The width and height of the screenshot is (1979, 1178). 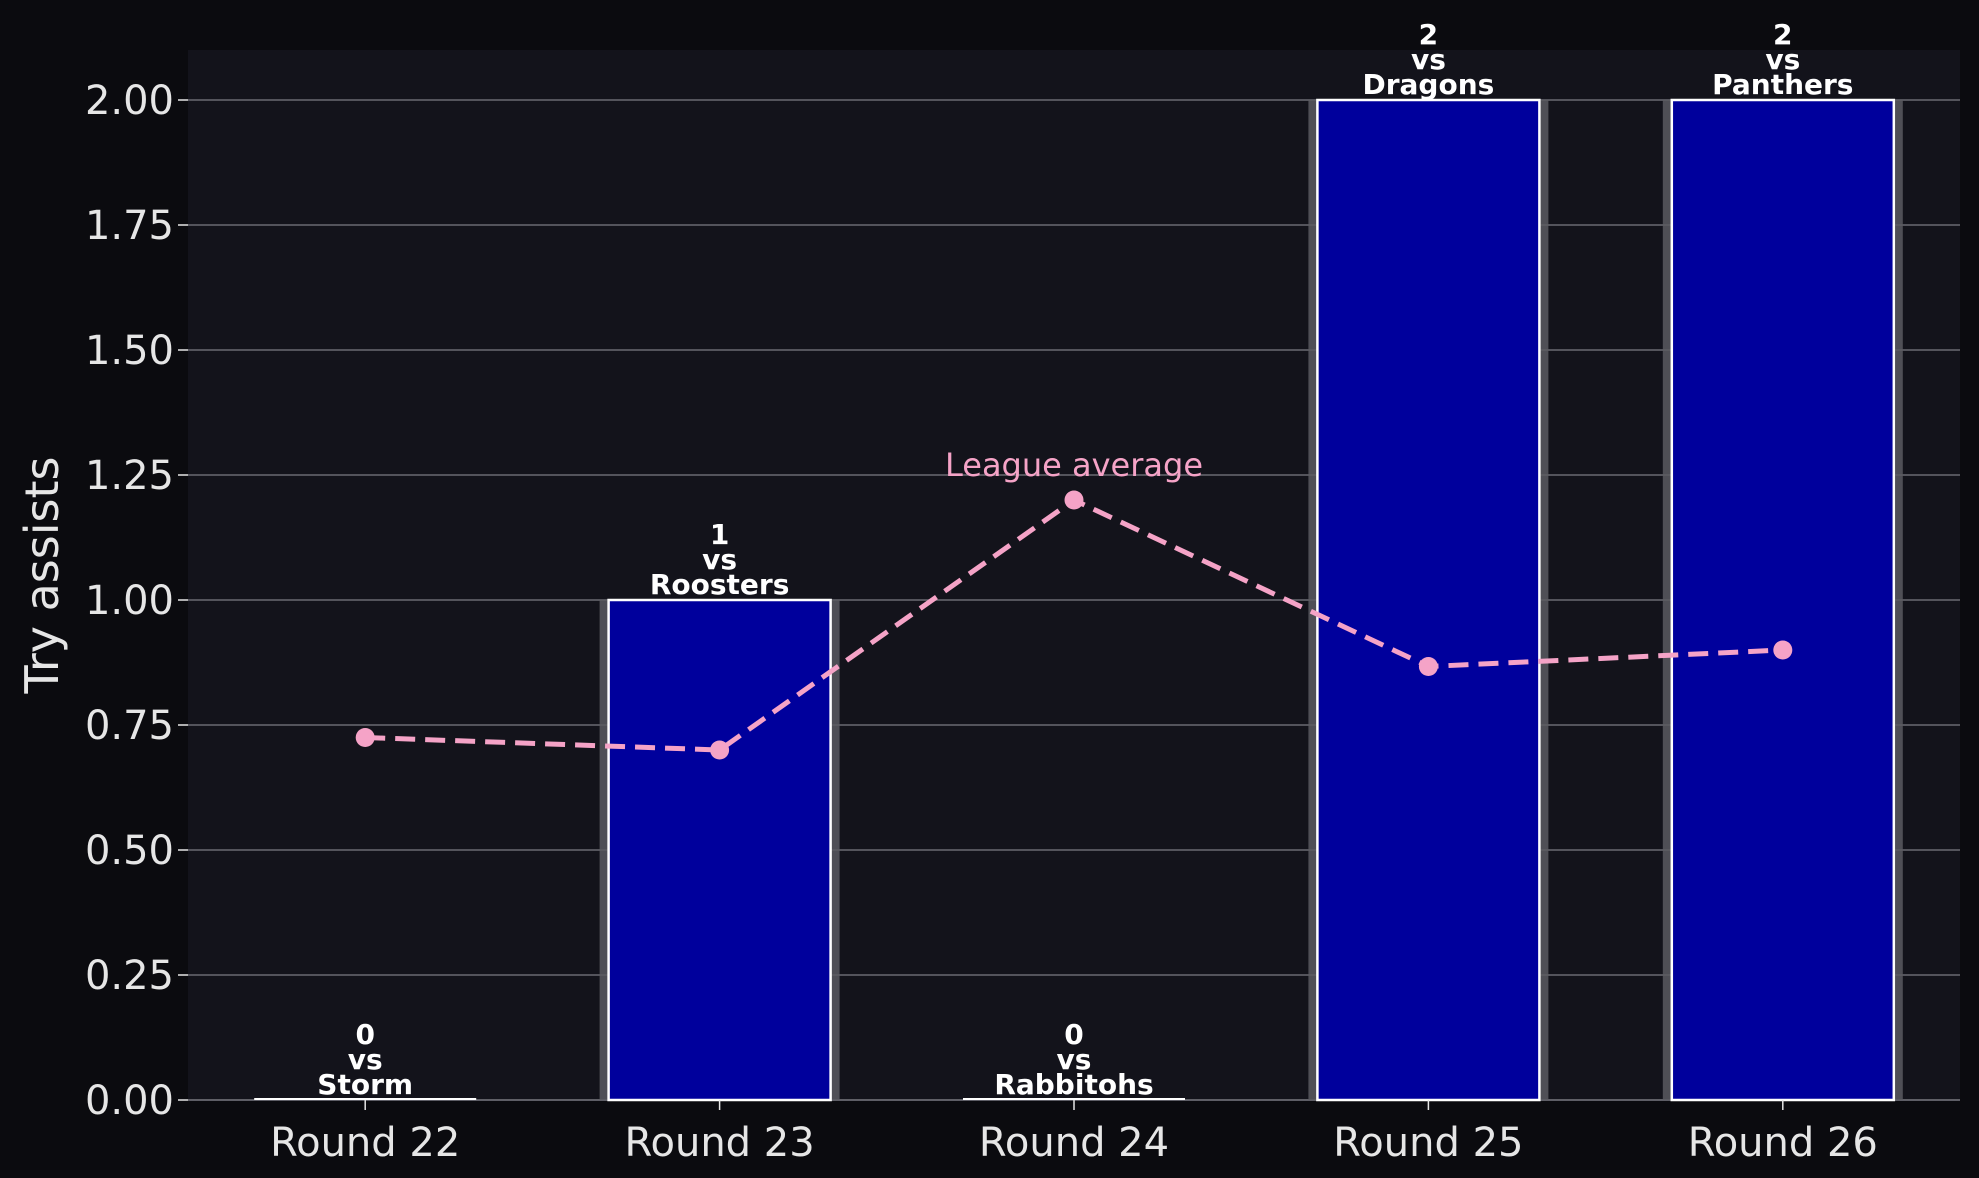 What do you see at coordinates (1073, 1084) in the screenshot?
I see `bar-label-line: Rabbitohs` at bounding box center [1073, 1084].